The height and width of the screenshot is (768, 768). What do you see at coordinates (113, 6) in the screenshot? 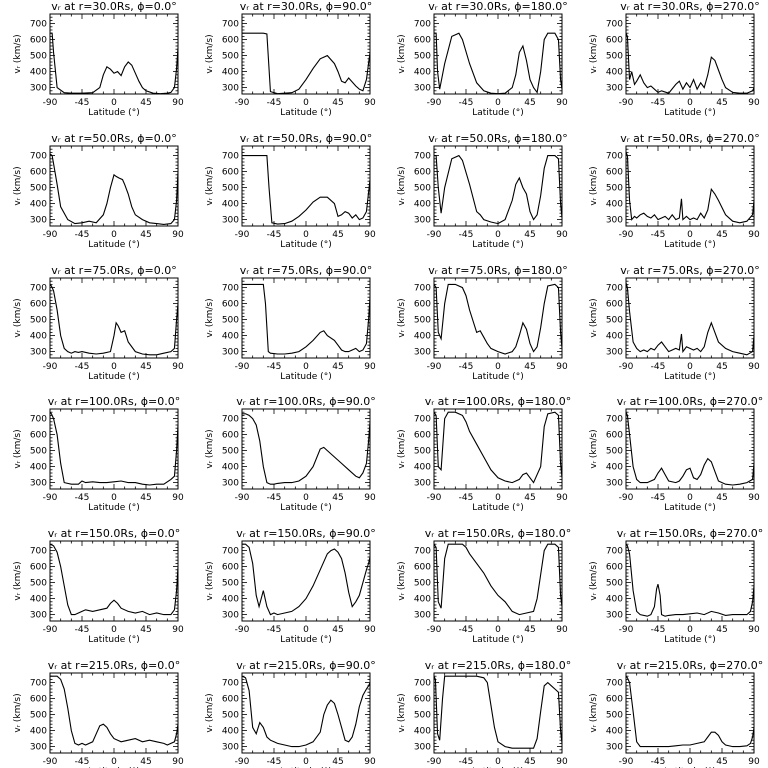
I see `chart-title: vᵣ at r=30.0Rs, ϕ=0.0°` at bounding box center [113, 6].